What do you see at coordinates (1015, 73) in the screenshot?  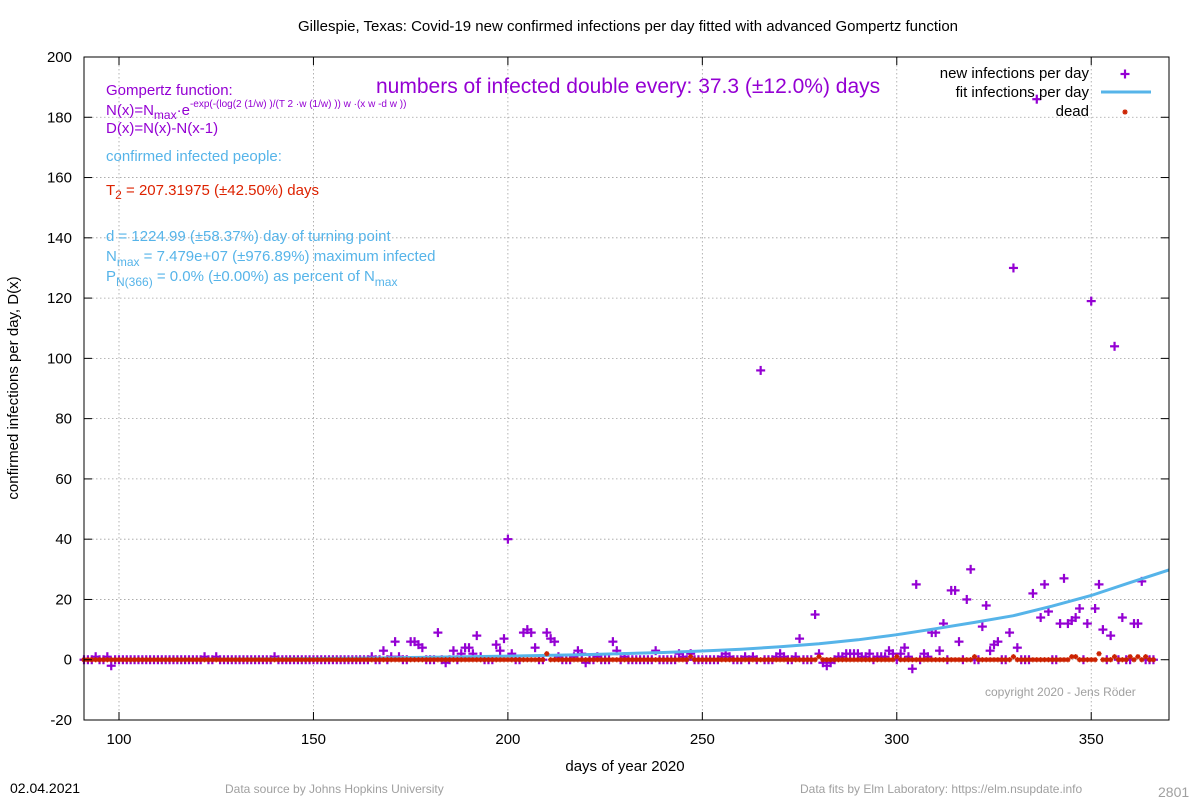 I see `legend-infections-label: new infections per day` at bounding box center [1015, 73].